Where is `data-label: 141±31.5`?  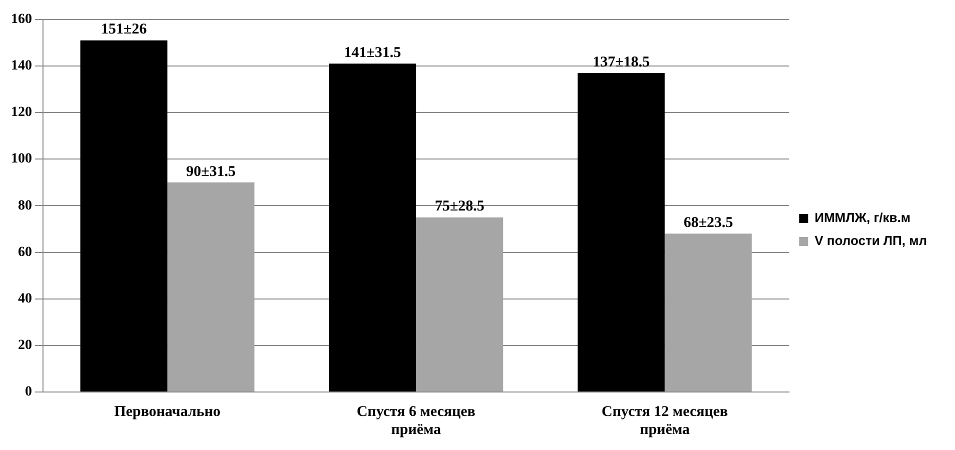
data-label: 141±31.5 is located at coordinates (373, 53).